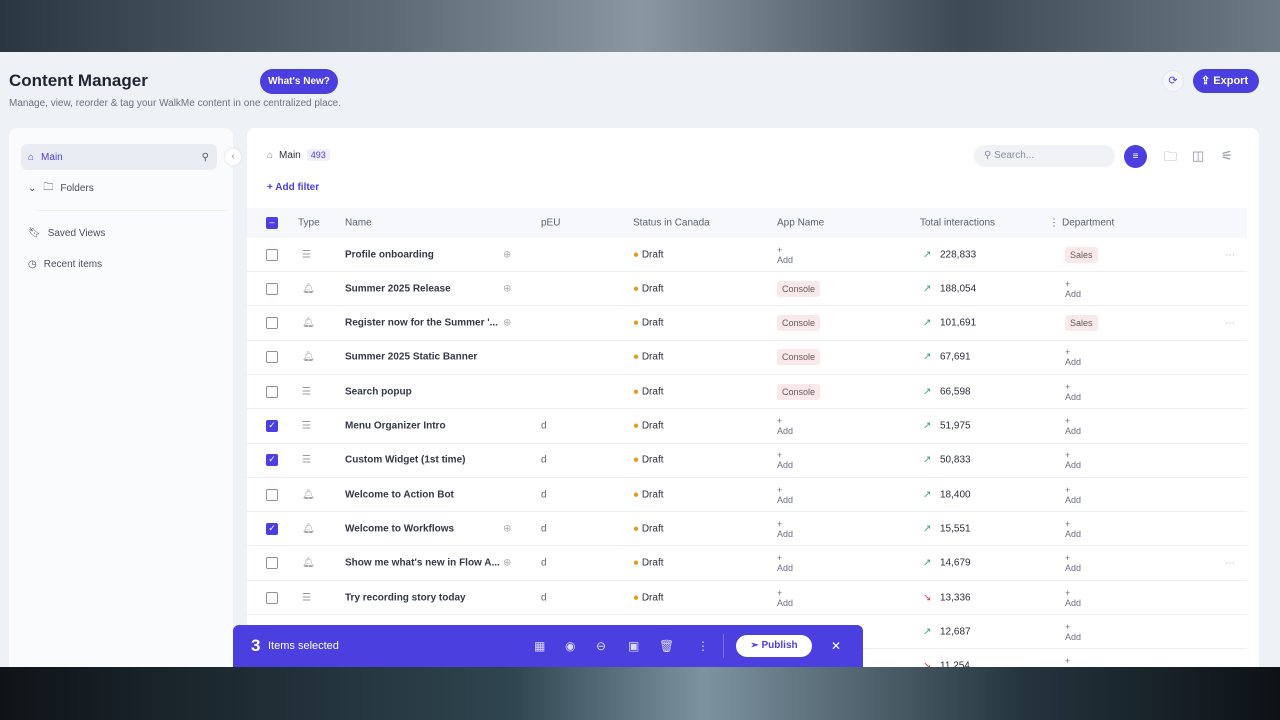 This screenshot has width=1280, height=720. Describe the element at coordinates (32, 188) in the screenshot. I see `chevron-down-icon: ⌄` at that location.